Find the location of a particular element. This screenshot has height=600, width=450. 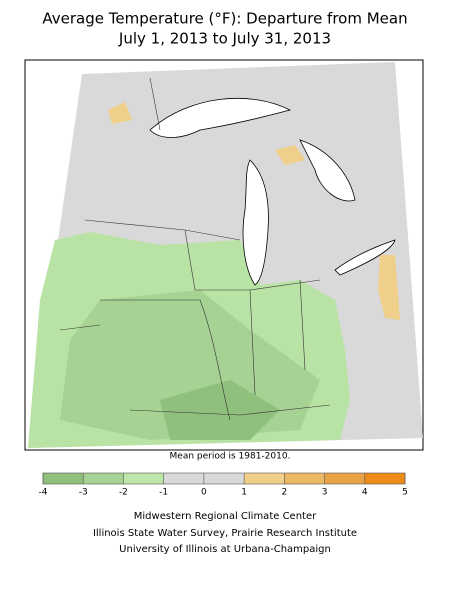

cold-anomaly-area is located at coordinates (220, 410).